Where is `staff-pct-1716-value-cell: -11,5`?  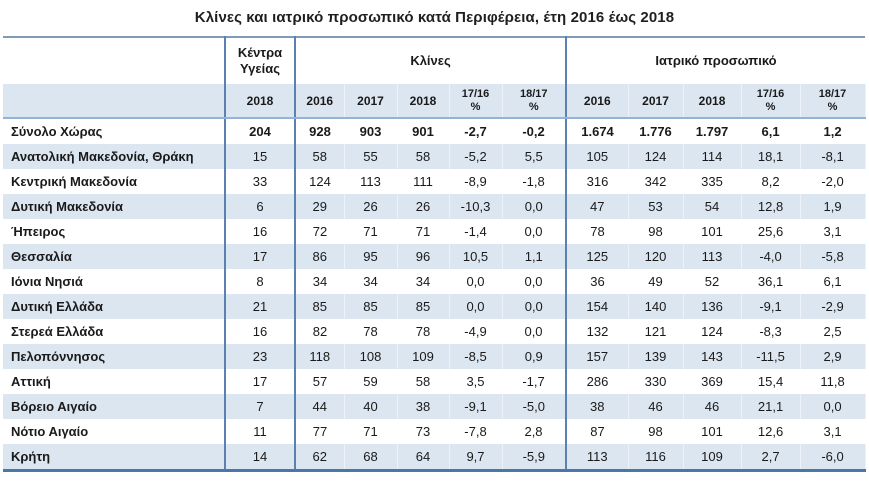
staff-pct-1716-value-cell: -11,5 is located at coordinates (771, 356).